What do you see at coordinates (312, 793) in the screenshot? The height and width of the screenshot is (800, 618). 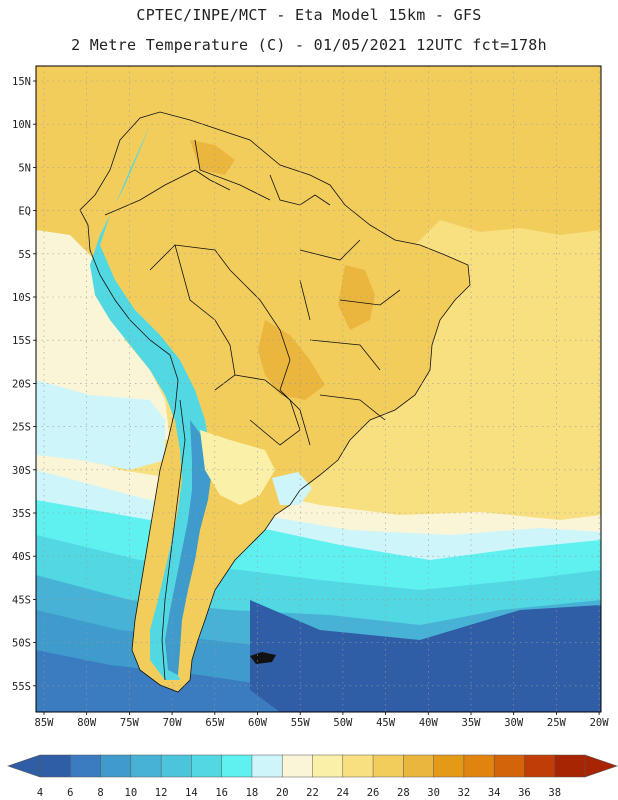 I see `colorbar-label: 22` at bounding box center [312, 793].